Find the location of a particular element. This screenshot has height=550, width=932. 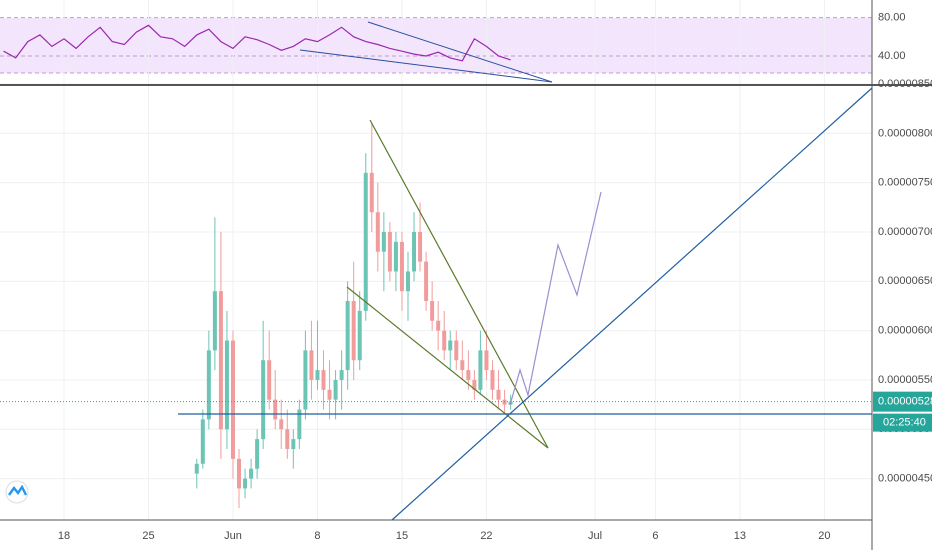

x-tick-label: 22 is located at coordinates (486, 536).